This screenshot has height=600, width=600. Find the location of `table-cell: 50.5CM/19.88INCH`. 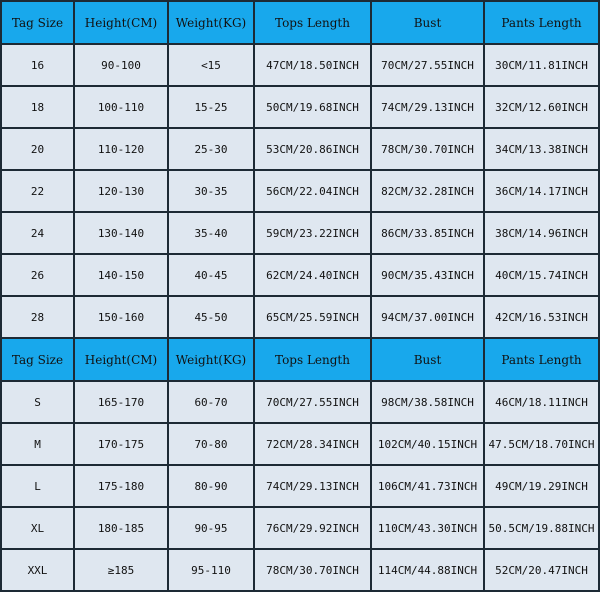

table-cell: 50.5CM/19.88INCH is located at coordinates (541, 528).